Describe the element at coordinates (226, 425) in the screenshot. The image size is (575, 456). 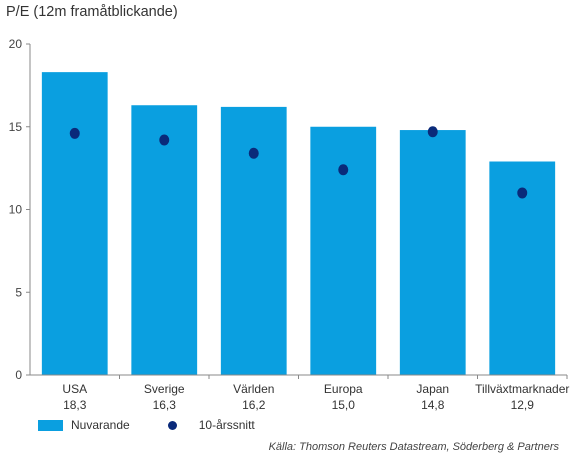
I see `legend-label-10-arssnitt: 10-årssnitt` at that location.